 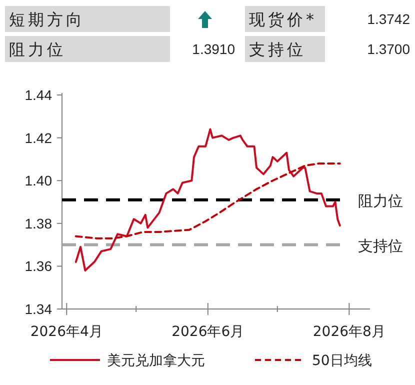 I want to click on y-tick-label: 1.34, so click(x=38, y=309).